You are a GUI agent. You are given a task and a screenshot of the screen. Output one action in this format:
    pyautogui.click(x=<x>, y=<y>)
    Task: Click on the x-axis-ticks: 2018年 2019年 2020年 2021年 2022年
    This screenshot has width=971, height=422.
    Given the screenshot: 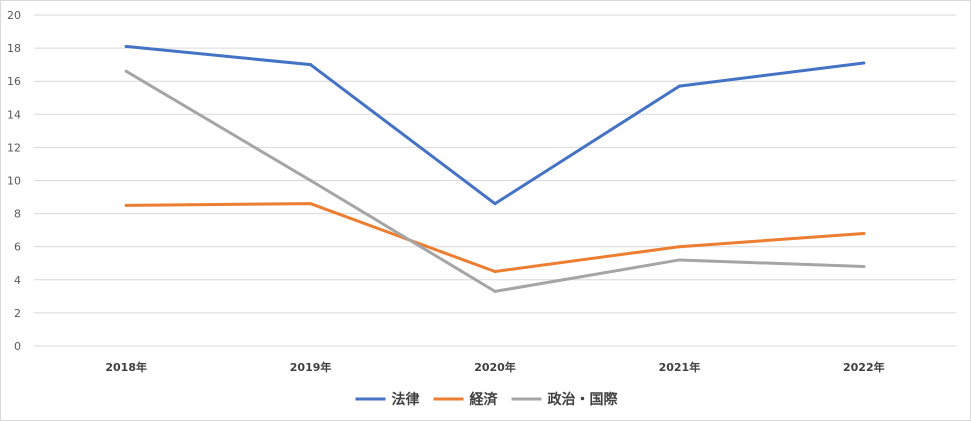 What is the action you would take?
    pyautogui.click(x=494, y=367)
    